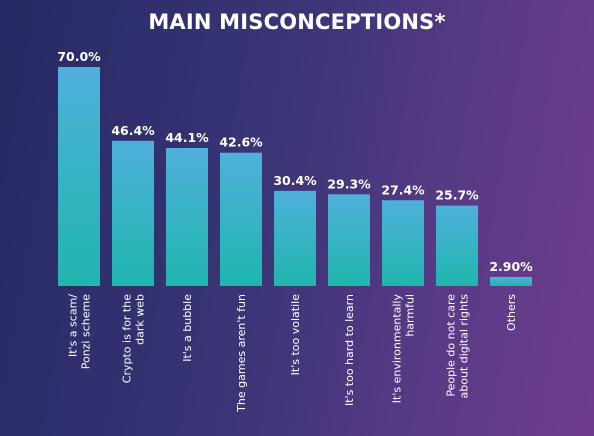 This screenshot has height=436, width=594. What do you see at coordinates (397, 349) in the screenshot?
I see `category-label: It's environmentally` at bounding box center [397, 349].